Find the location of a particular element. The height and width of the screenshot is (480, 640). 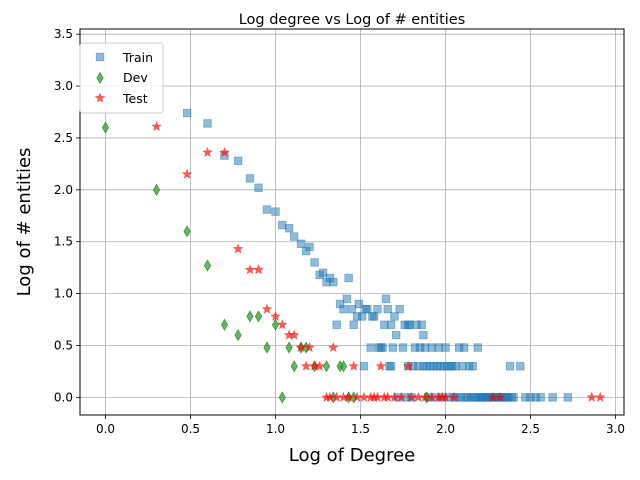

x-tick-label: 0.0 is located at coordinates (105, 429).